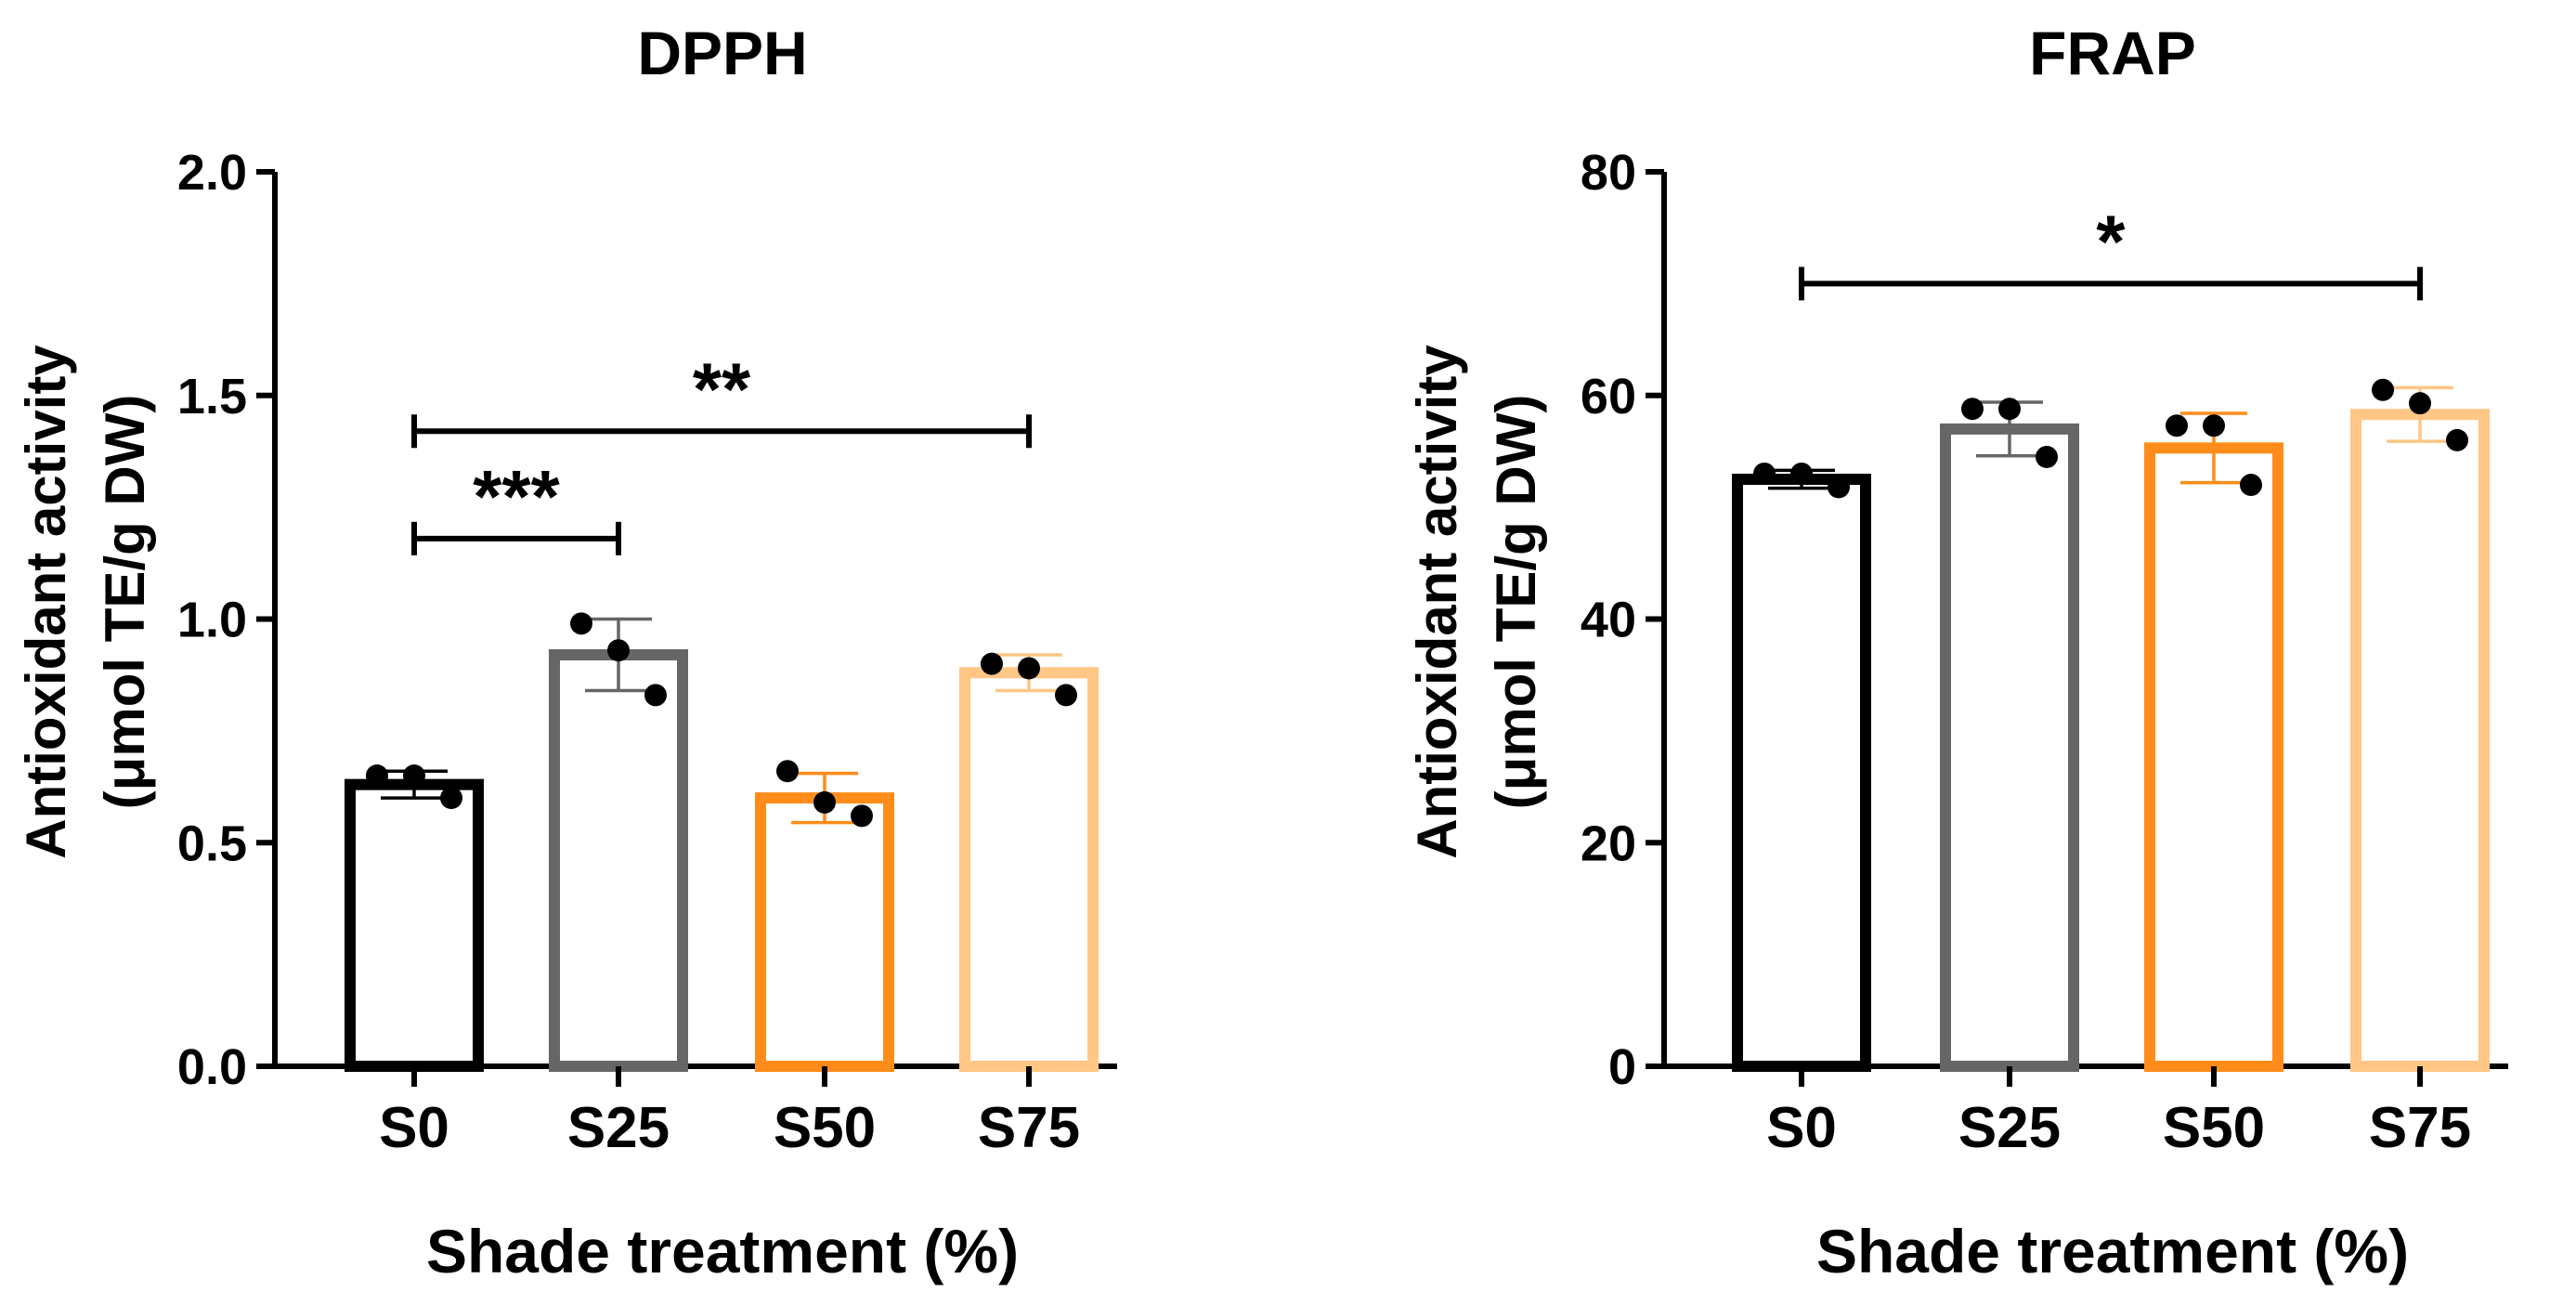 The width and height of the screenshot is (2576, 1305). Describe the element at coordinates (1609, 620) in the screenshot. I see `y-tick-label: 40` at that location.